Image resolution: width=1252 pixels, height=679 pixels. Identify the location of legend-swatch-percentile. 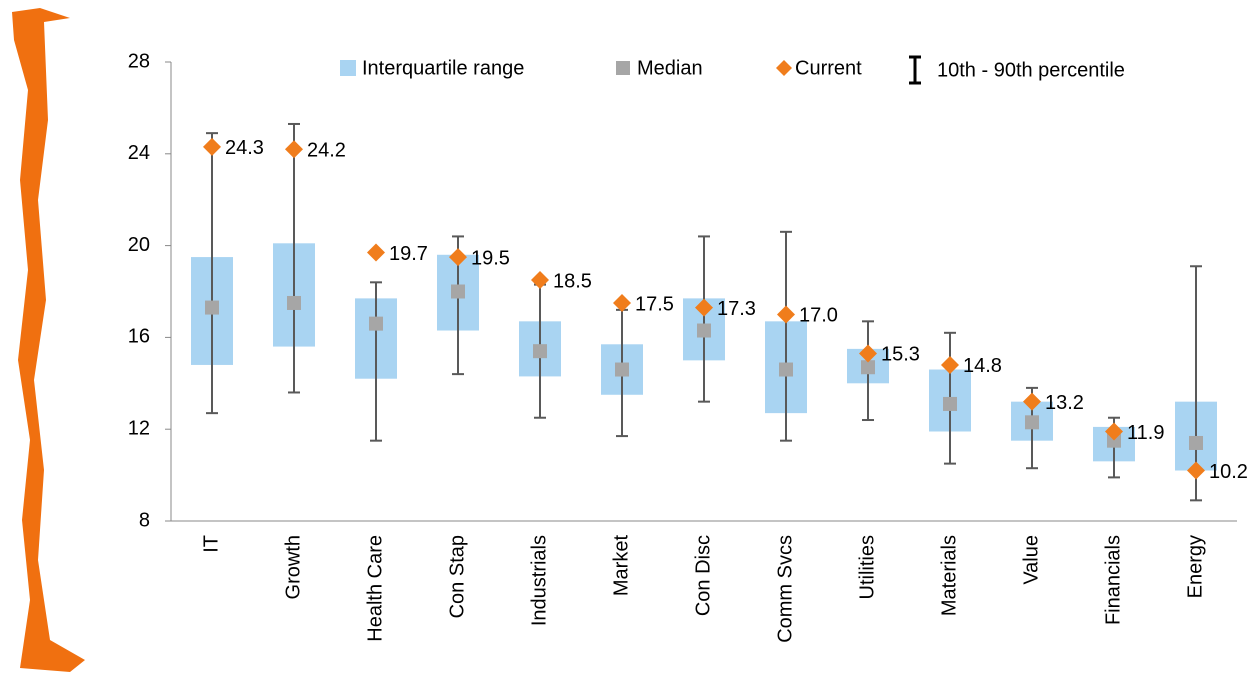
(915, 70).